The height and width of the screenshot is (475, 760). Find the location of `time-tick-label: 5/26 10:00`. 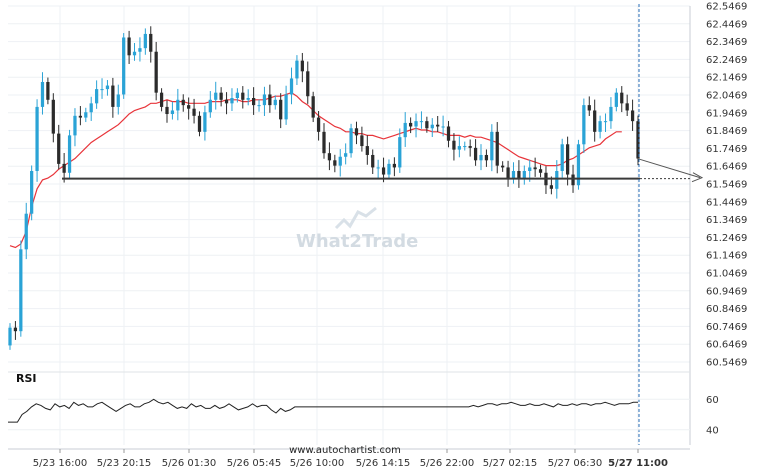

time-tick-label: 5/26 10:00 is located at coordinates (317, 463).